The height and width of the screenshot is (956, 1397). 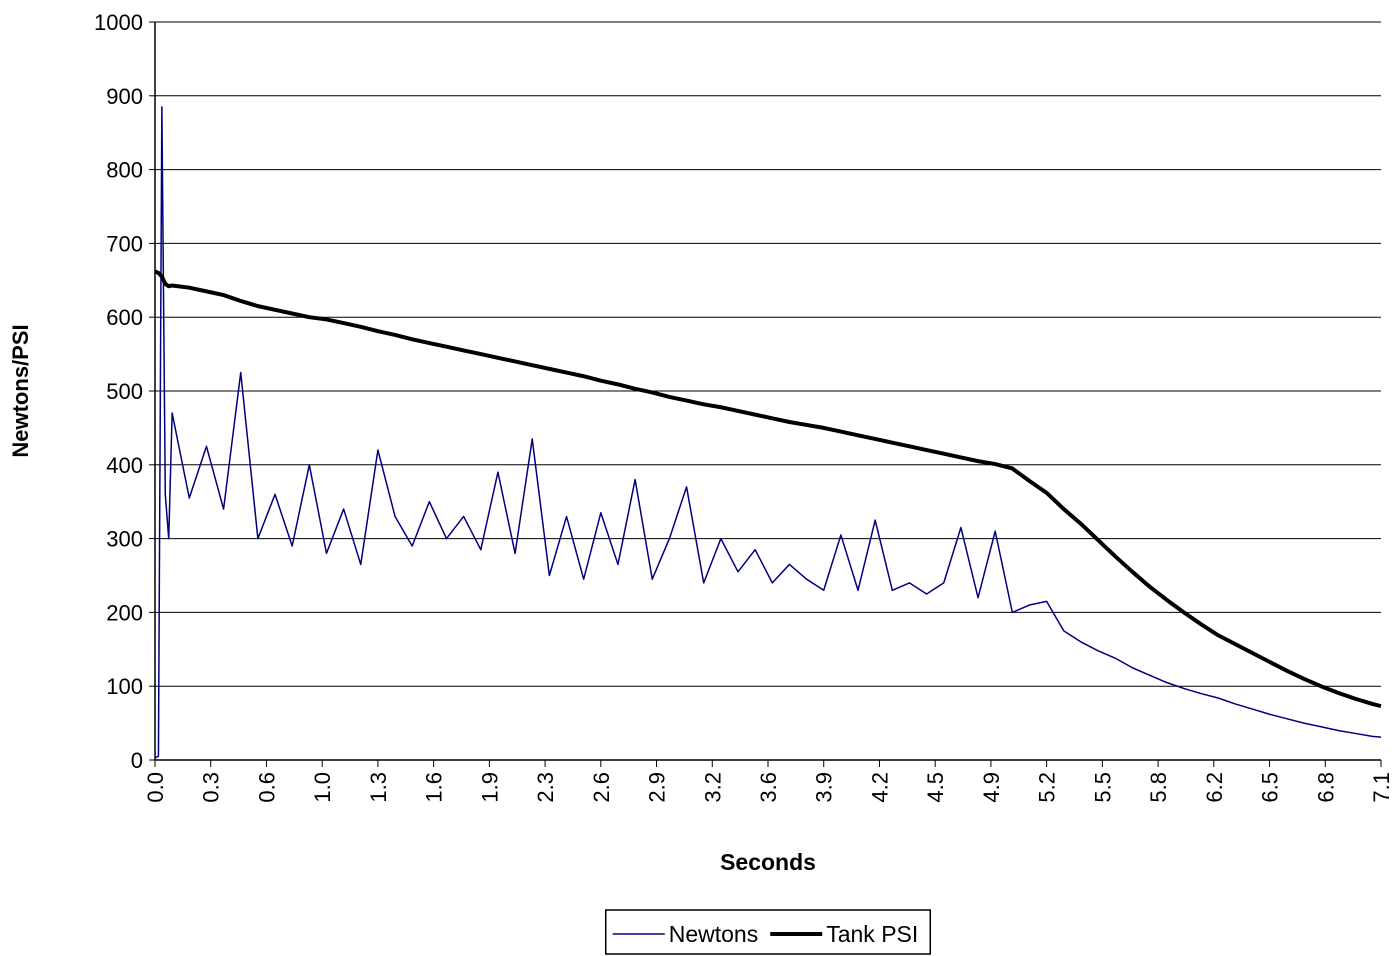 I want to click on y-tick-label: 400, so click(x=124, y=465).